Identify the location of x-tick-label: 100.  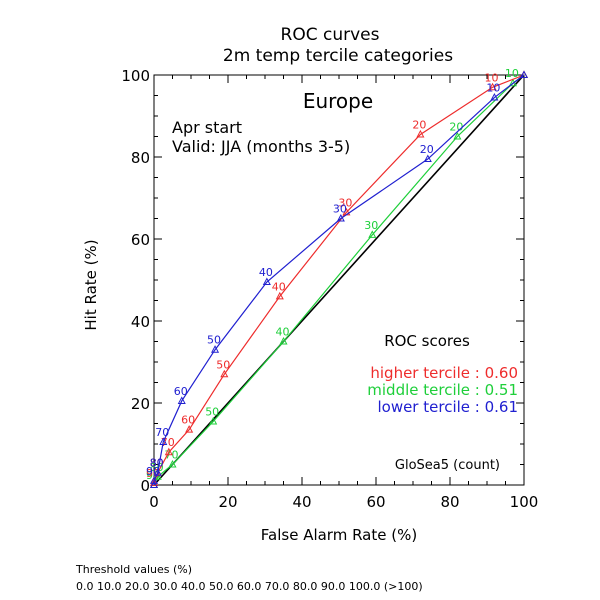
(524, 502).